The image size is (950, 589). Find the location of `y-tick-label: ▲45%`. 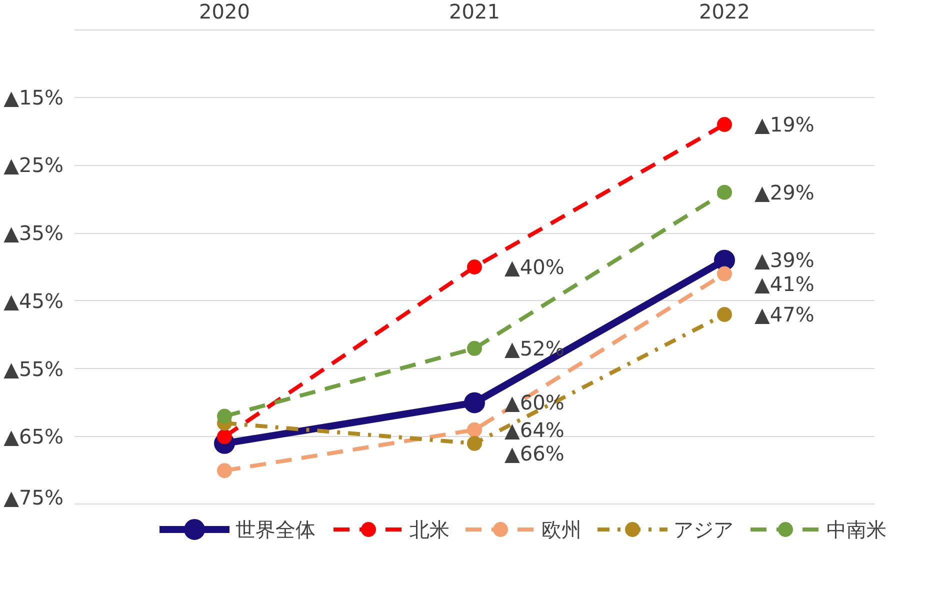

y-tick-label: ▲45% is located at coordinates (34, 300).